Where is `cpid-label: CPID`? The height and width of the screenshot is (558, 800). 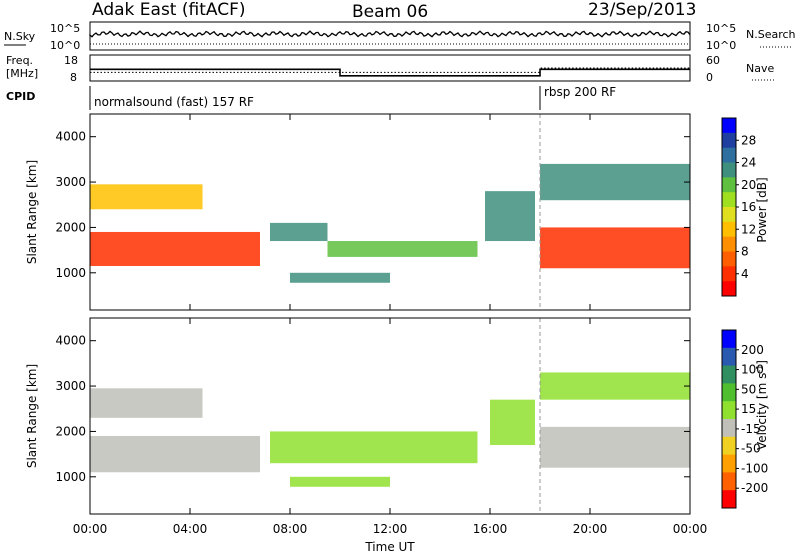 cpid-label: CPID is located at coordinates (20, 96).